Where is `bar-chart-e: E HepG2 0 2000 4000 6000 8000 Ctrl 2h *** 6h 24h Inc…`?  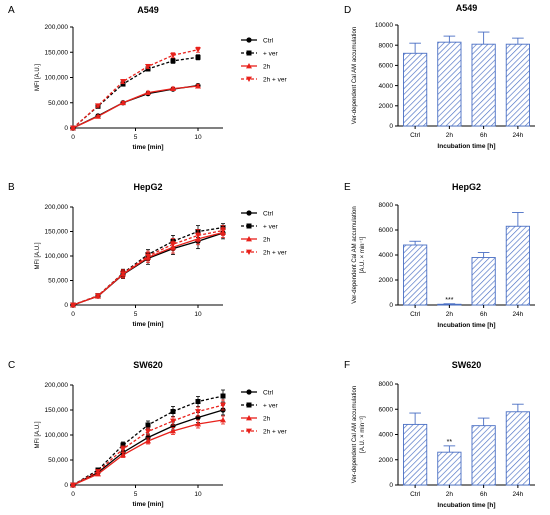
bar-chart-e: E HepG2 0 2000 4000 6000 8000 Ctrl 2h *** 6h 24h Inc… is located at coordinates (439, 255).